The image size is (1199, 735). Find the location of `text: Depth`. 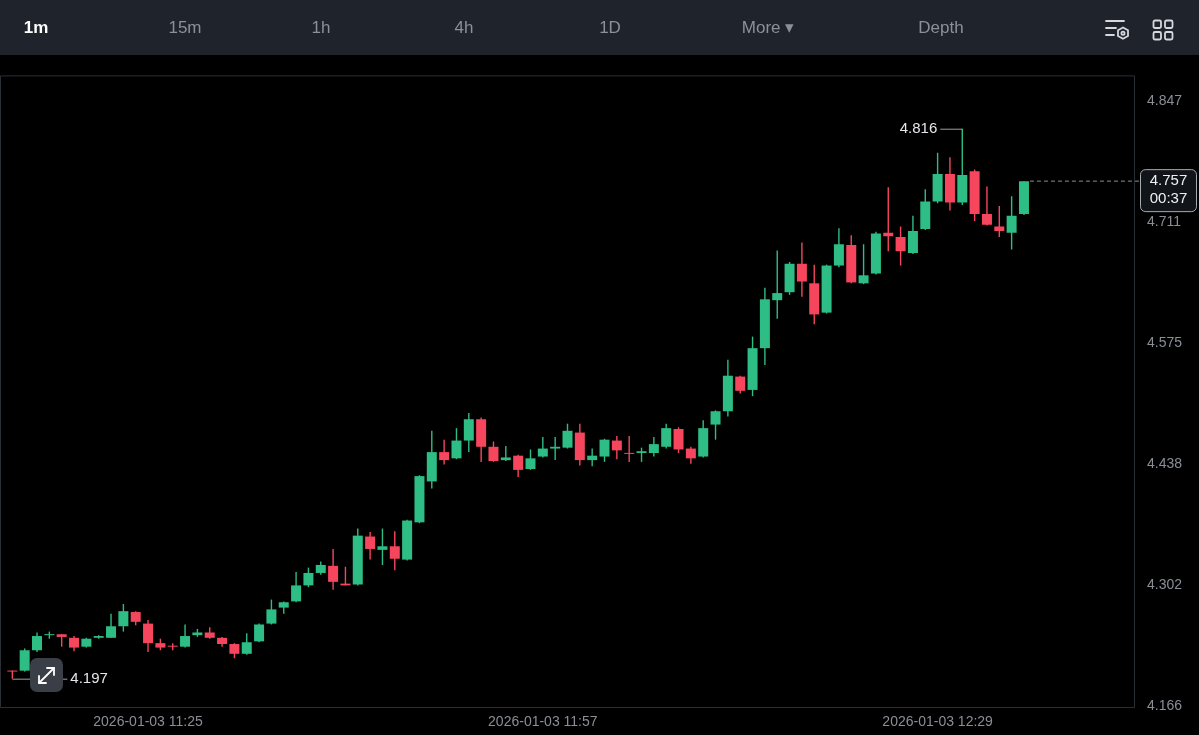

text: Depth is located at coordinates (941, 28).